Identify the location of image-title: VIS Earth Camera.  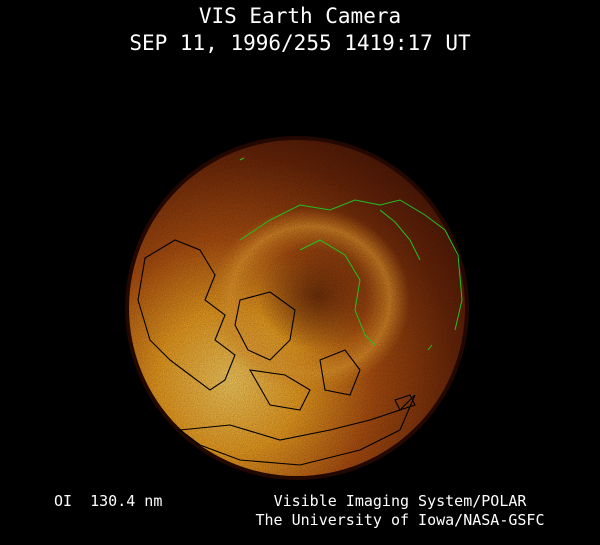
(300, 16).